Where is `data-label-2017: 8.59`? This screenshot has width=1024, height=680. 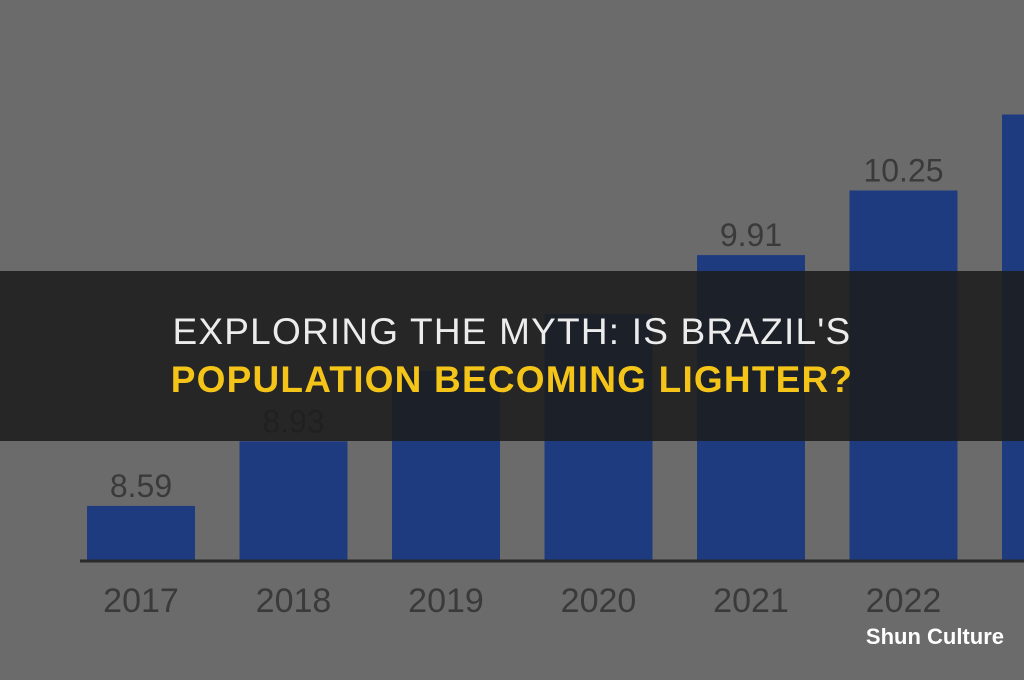 data-label-2017: 8.59 is located at coordinates (141, 486).